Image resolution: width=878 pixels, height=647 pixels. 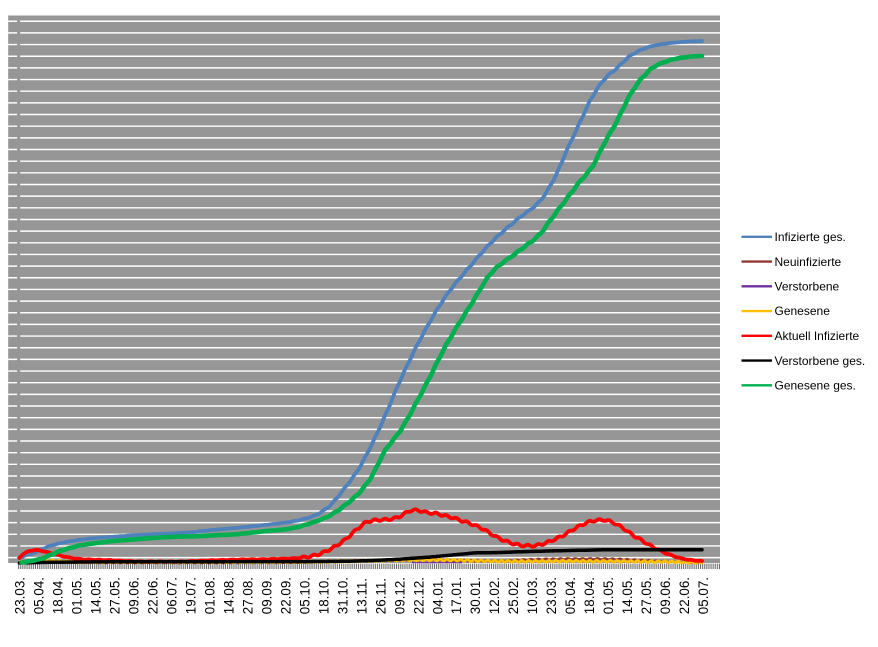 What do you see at coordinates (494, 595) in the screenshot?
I see `svg-text: 12.02.` at bounding box center [494, 595].